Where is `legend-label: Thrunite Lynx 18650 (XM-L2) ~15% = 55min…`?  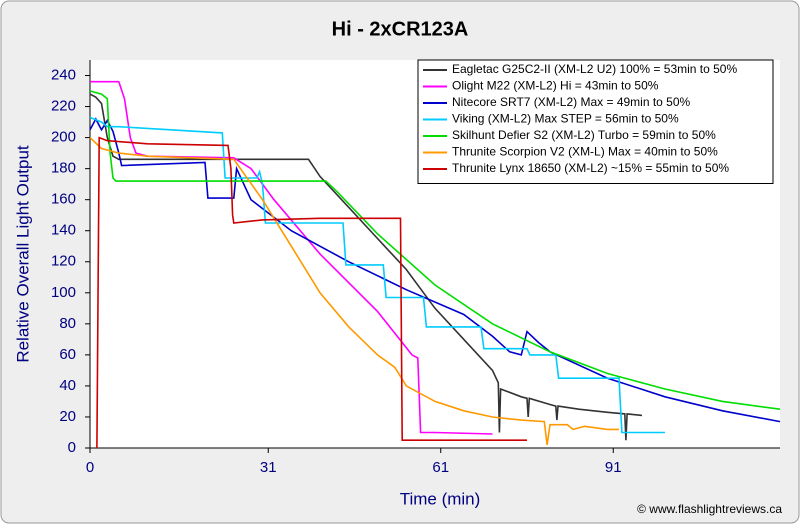 legend-label: Thrunite Lynx 18650 (XM-L2) ~15% = 55min… is located at coordinates (590, 168).